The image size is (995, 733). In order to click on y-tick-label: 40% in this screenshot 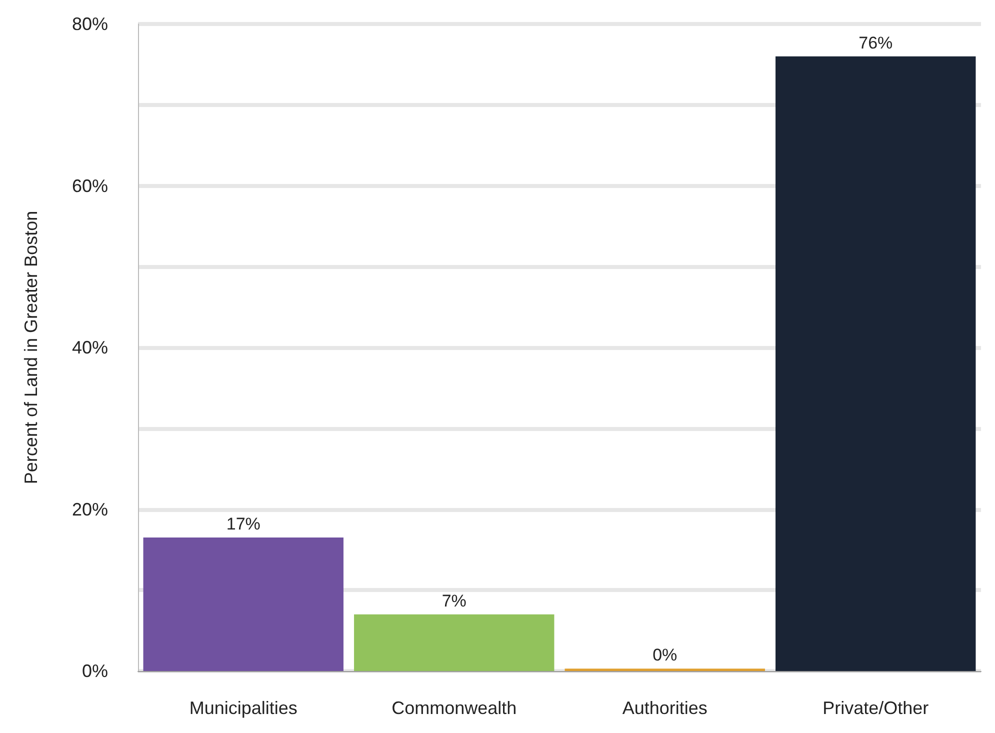, I will do `click(90, 348)`.